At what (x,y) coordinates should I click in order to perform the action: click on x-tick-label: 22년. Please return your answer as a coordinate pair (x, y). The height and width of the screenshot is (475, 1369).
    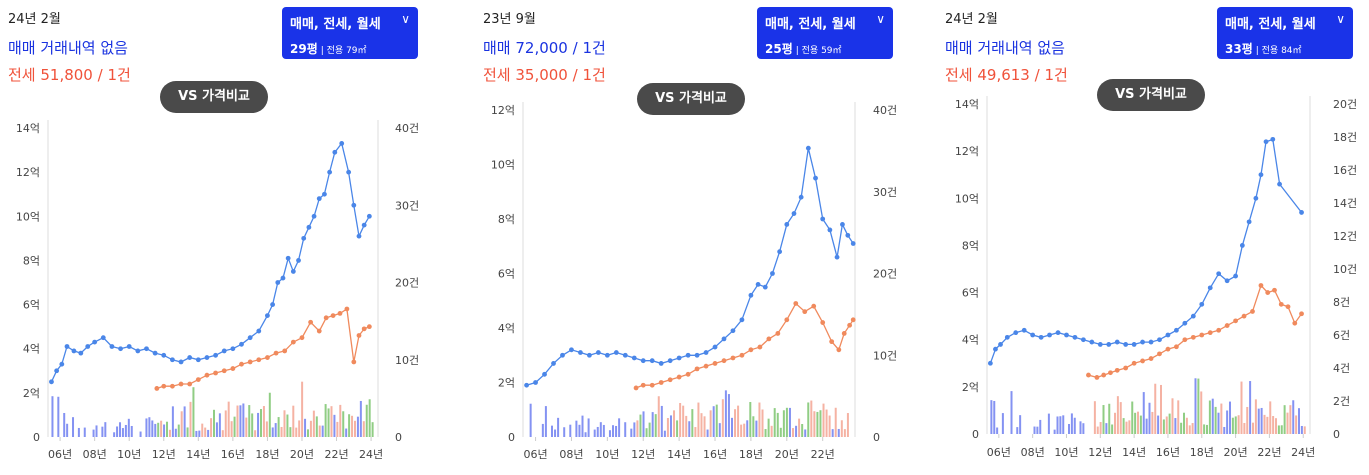
    Looking at the image, I should click on (823, 454).